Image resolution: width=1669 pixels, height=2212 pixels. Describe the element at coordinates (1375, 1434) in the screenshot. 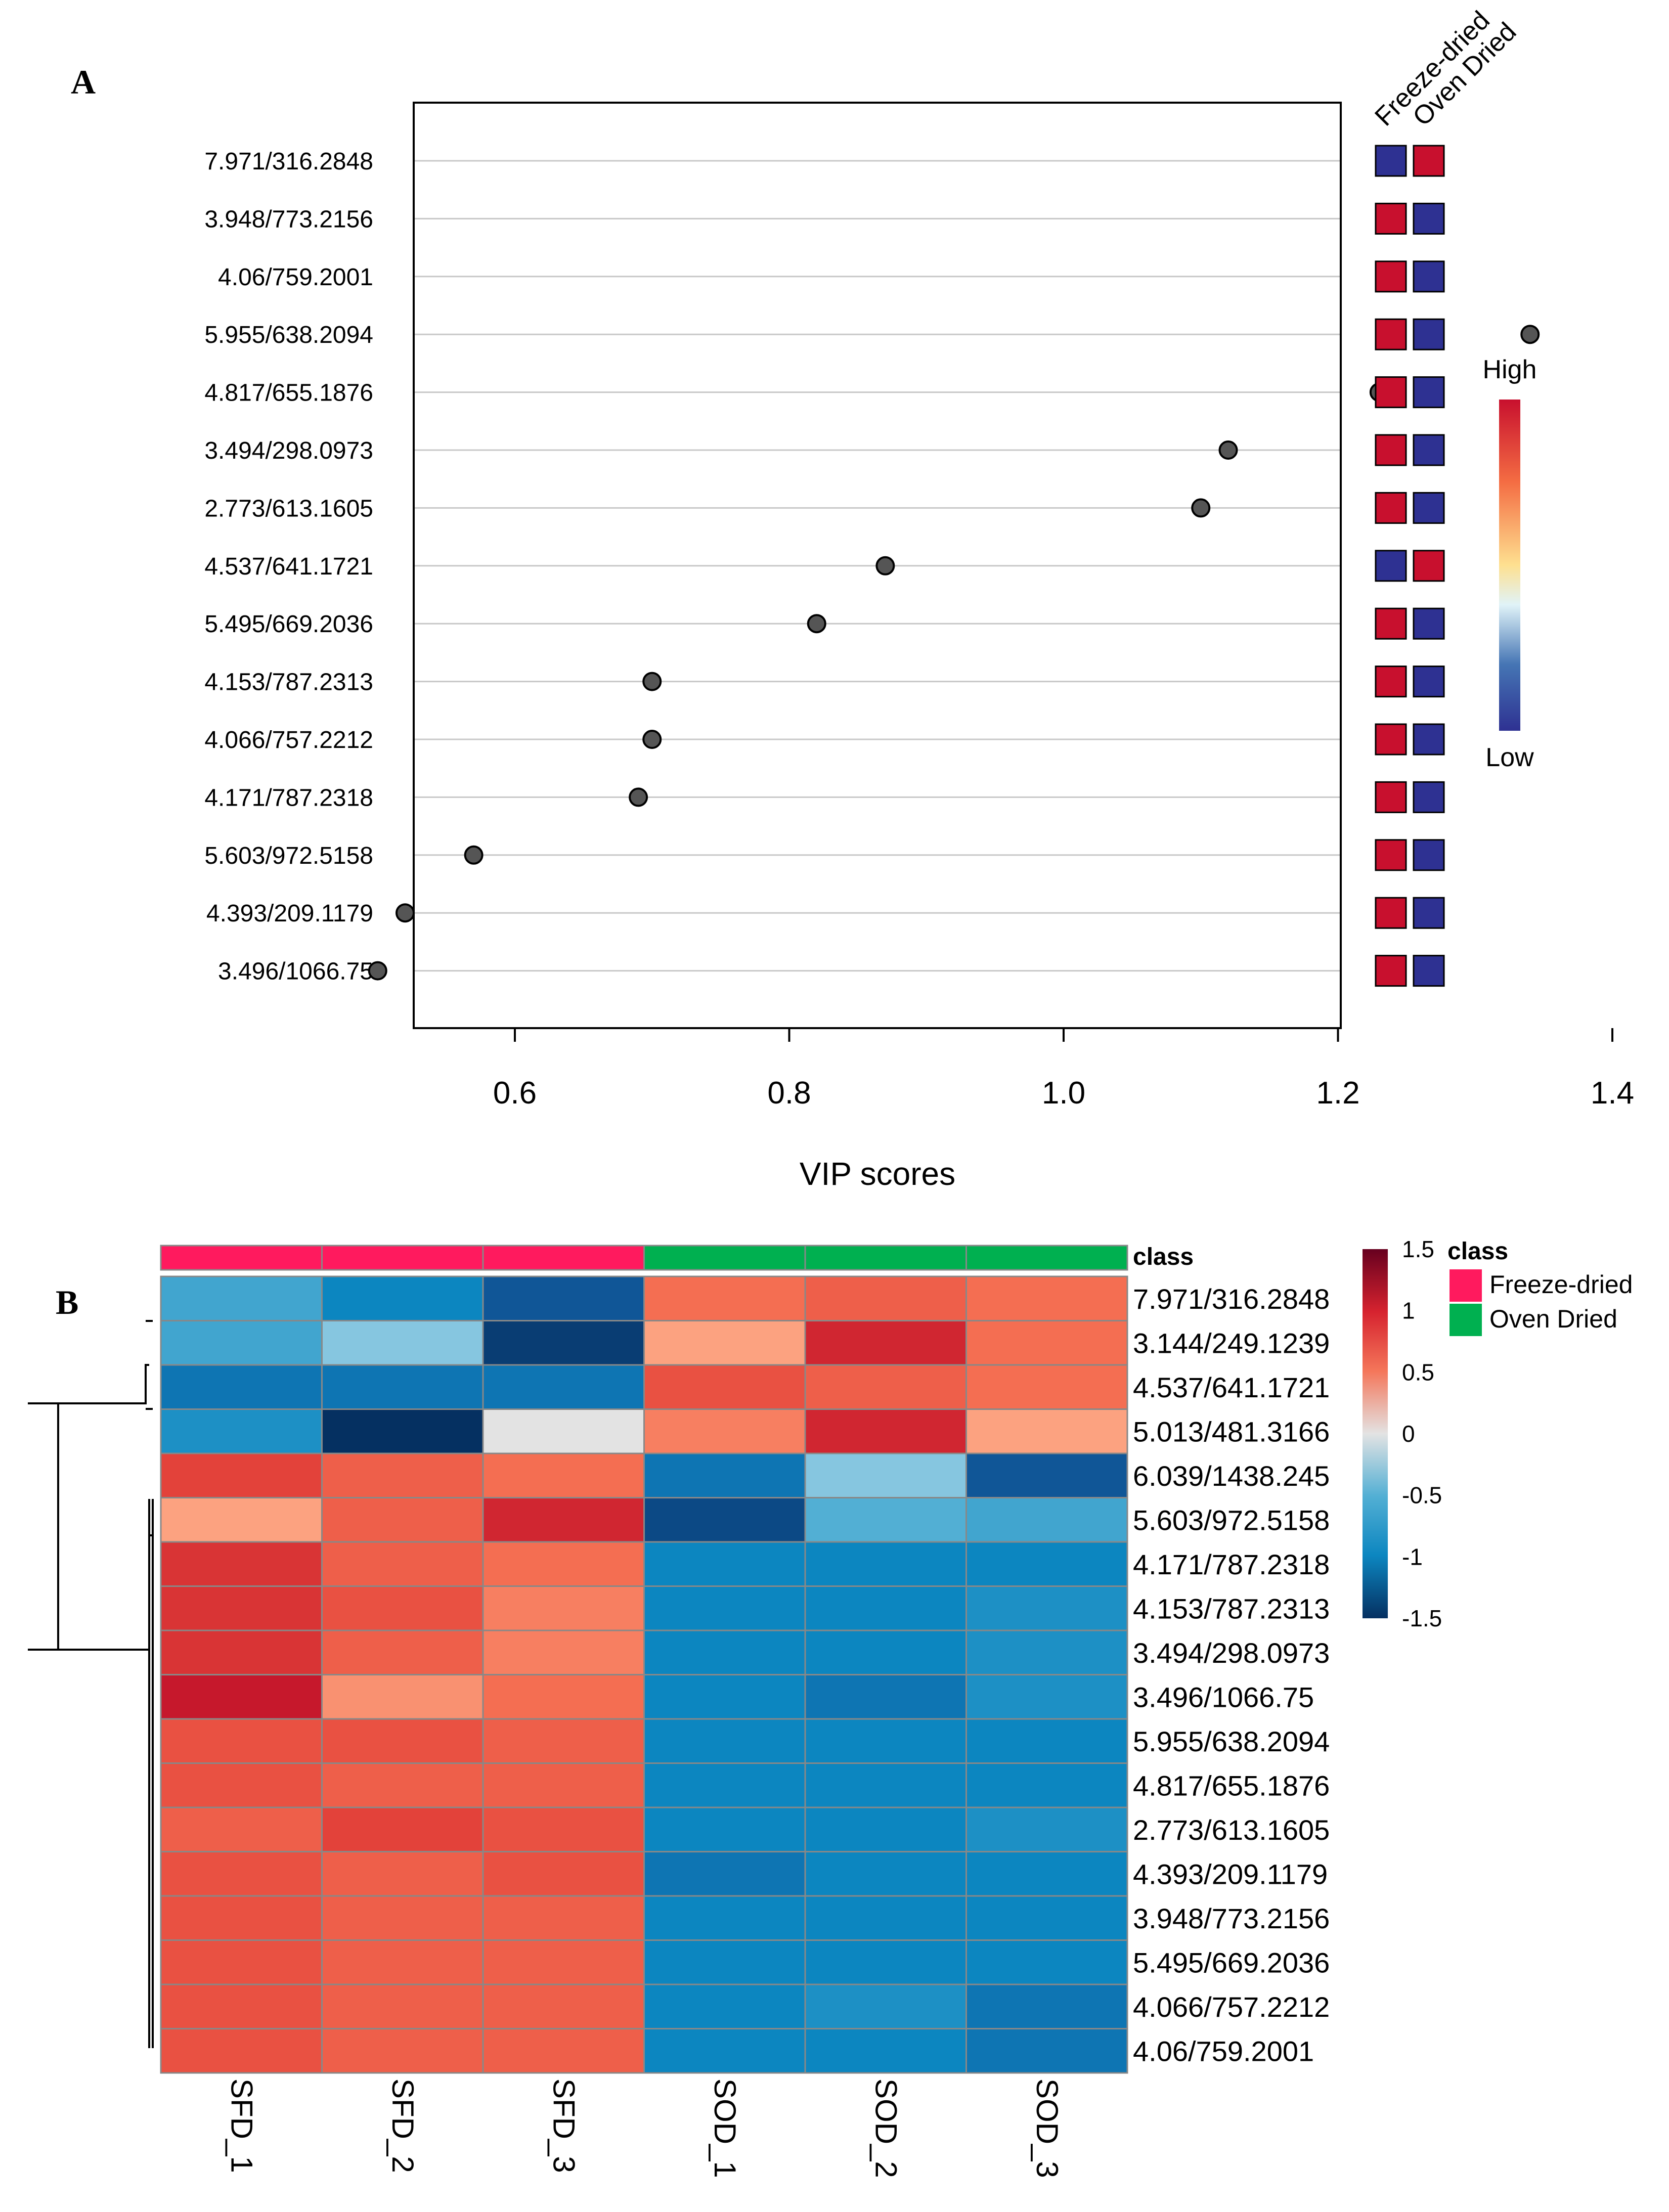

I see `heatmap-colorbar` at that location.